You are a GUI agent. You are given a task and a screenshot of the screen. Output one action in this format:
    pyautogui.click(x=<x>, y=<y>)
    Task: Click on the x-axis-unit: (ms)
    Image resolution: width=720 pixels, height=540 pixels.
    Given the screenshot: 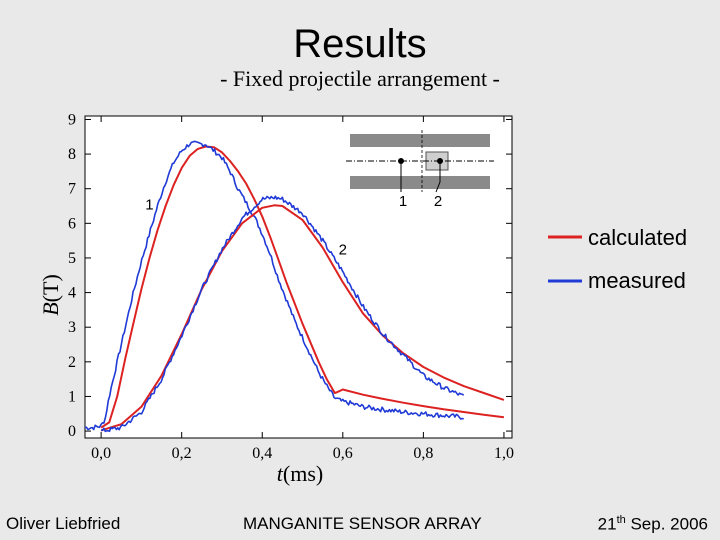 What is the action you would take?
    pyautogui.click(x=303, y=473)
    